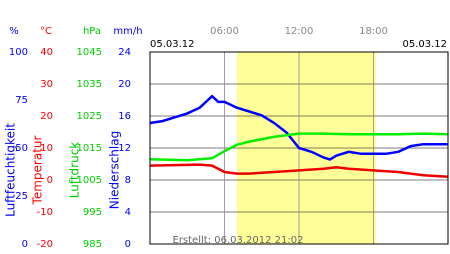 The image size is (450, 254). I want to click on y-tick-label: 1035, so click(89, 84).